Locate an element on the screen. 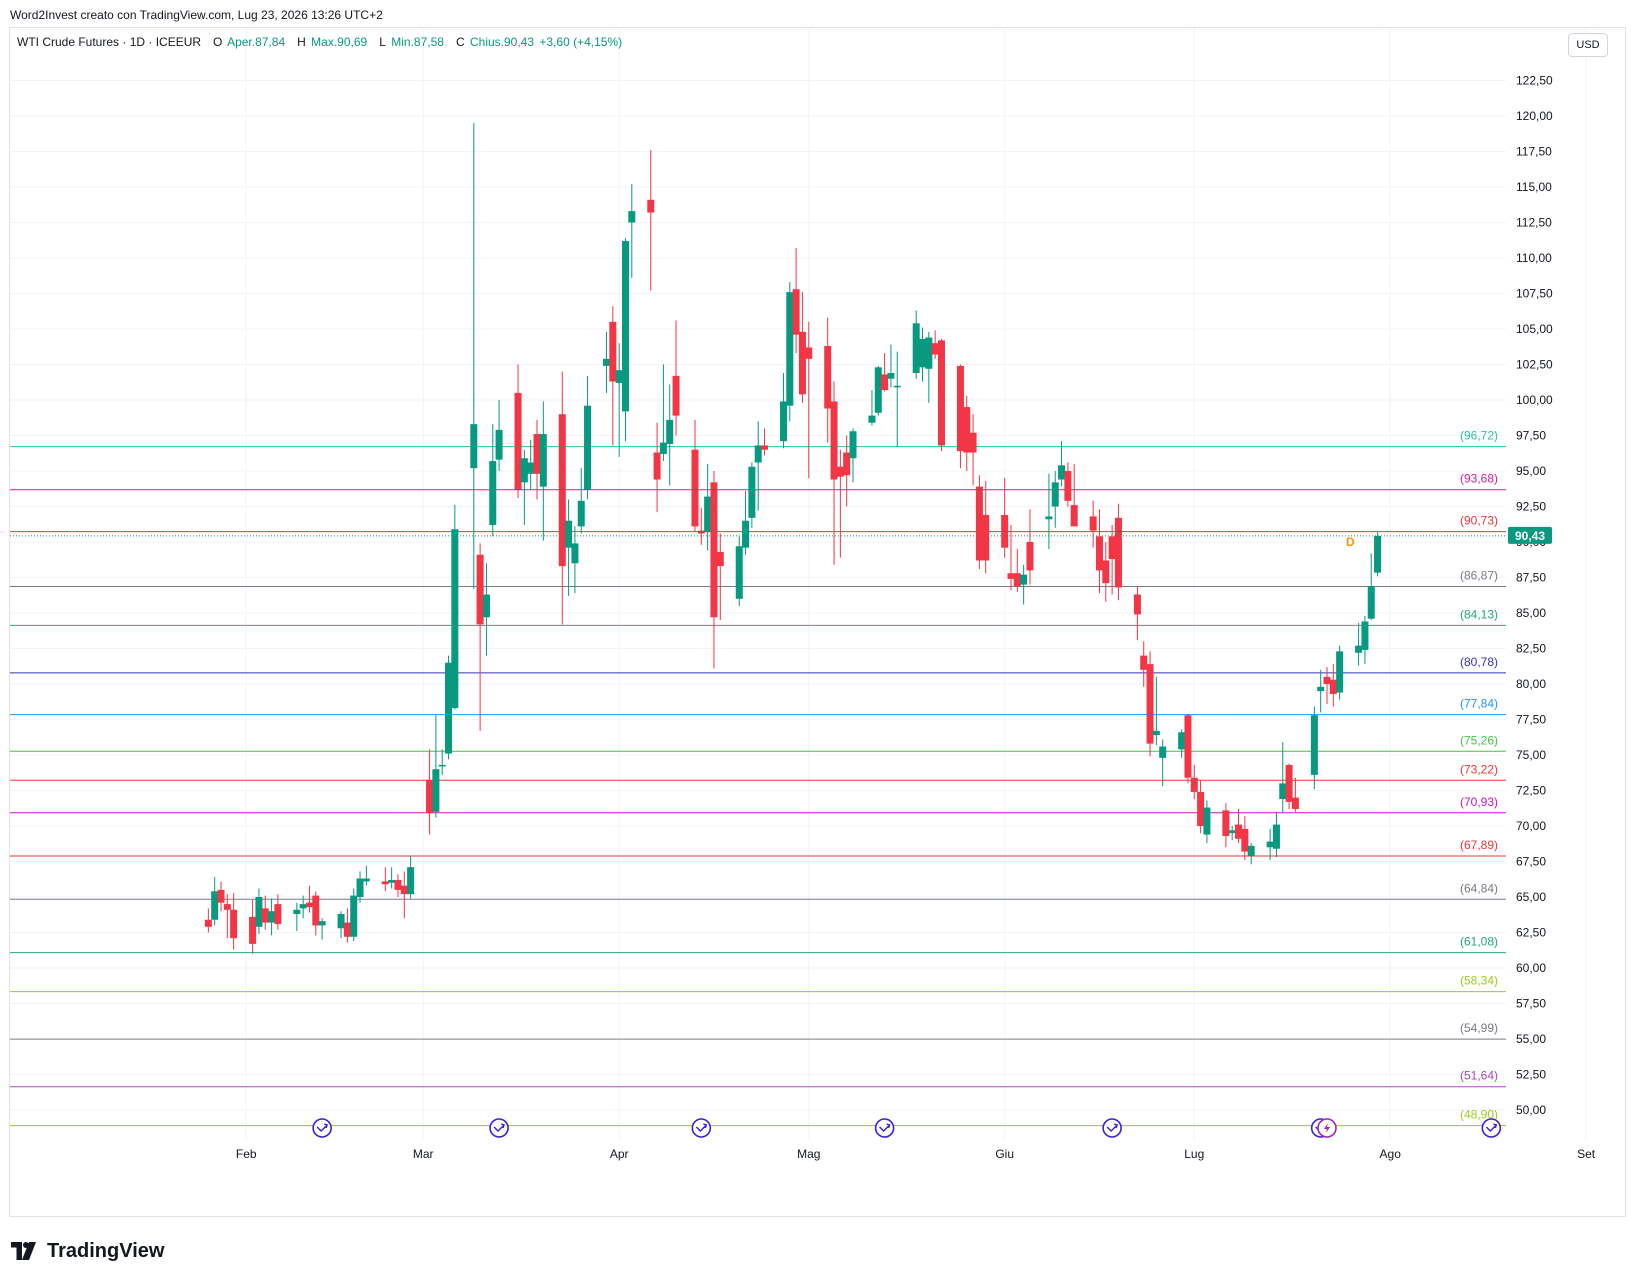 The width and height of the screenshot is (1633, 1276). x-tick-label: Ago is located at coordinates (1391, 1154).